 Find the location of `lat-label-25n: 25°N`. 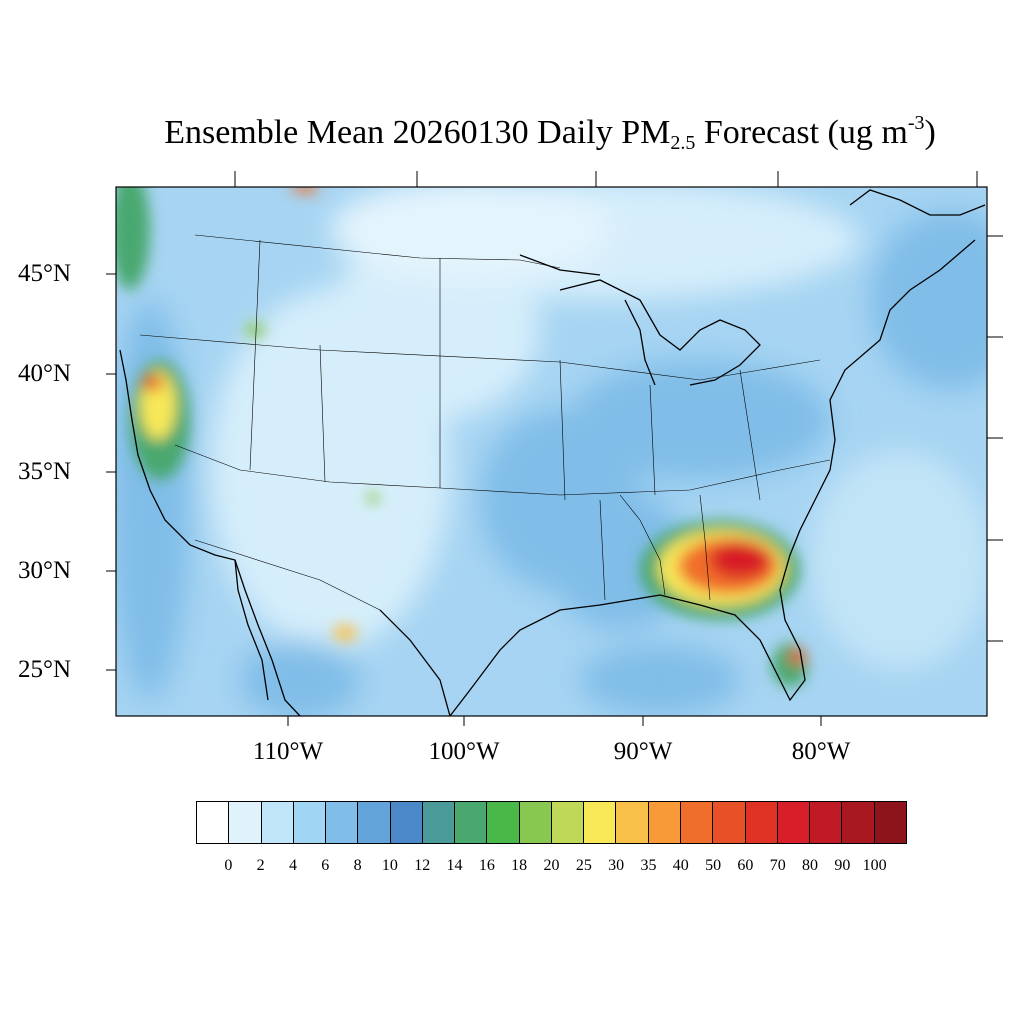

lat-label-25n: 25°N is located at coordinates (45, 669).